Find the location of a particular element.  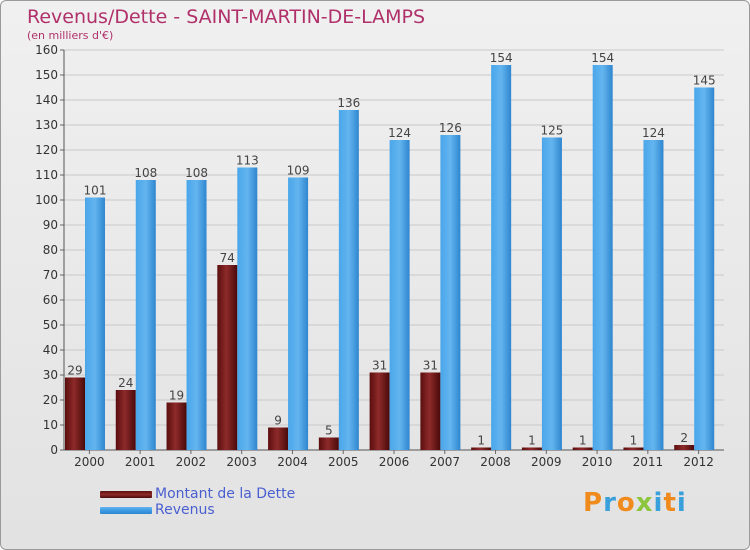

legend: Montant de la Dette Revenus is located at coordinates (230, 502).